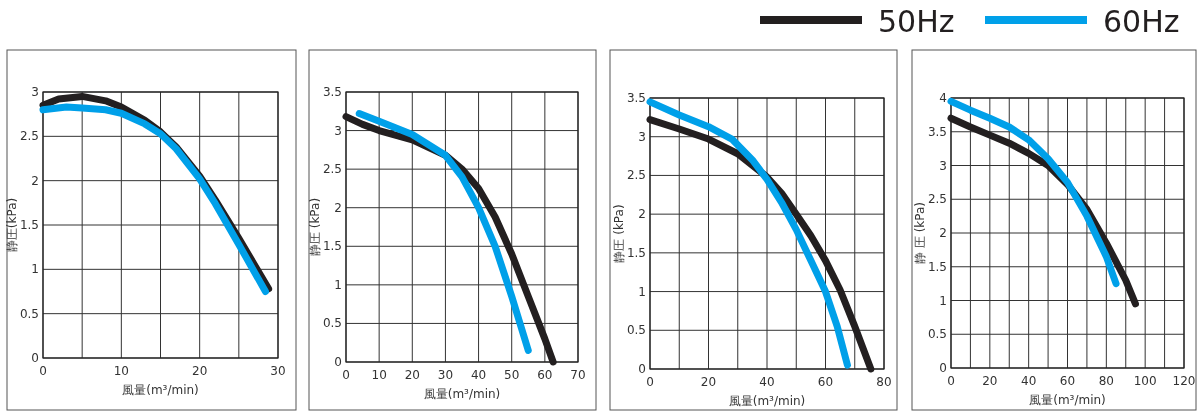 The image size is (1203, 412). I want to click on legend-label: 60Hz, so click(1141, 21).